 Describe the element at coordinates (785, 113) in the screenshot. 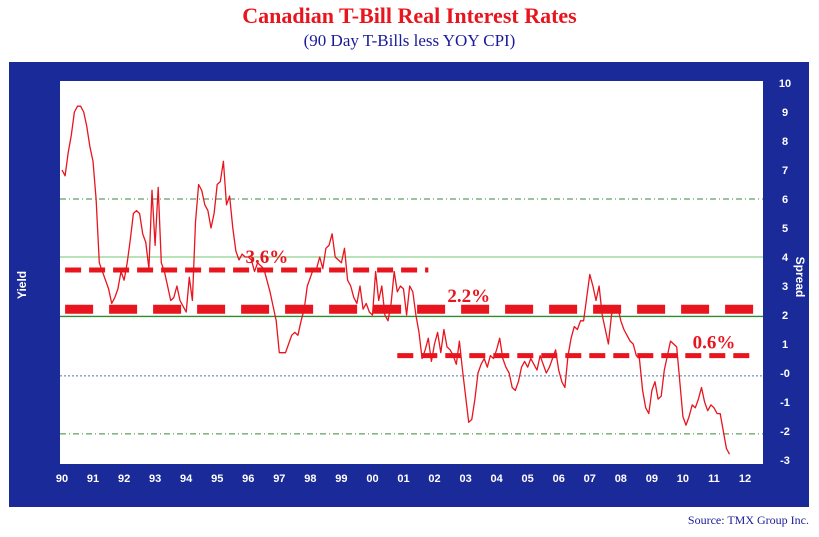

I see `y-tick-label: 9` at that location.